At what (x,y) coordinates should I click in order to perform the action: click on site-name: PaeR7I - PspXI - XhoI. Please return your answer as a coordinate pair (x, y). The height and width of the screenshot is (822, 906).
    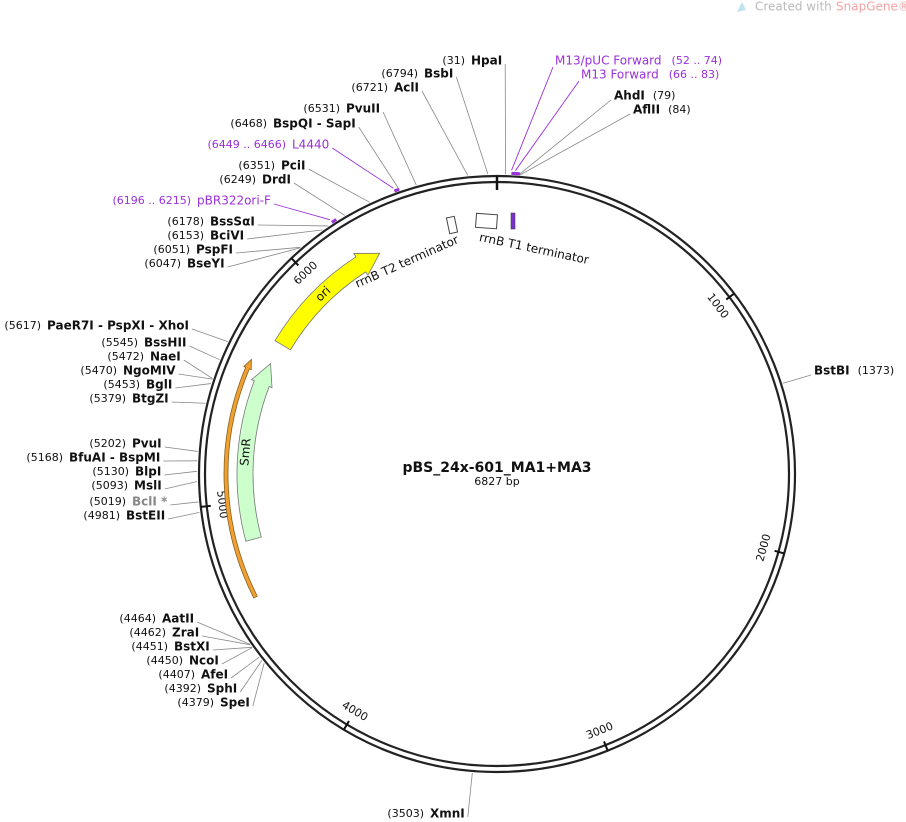
    Looking at the image, I should click on (118, 326).